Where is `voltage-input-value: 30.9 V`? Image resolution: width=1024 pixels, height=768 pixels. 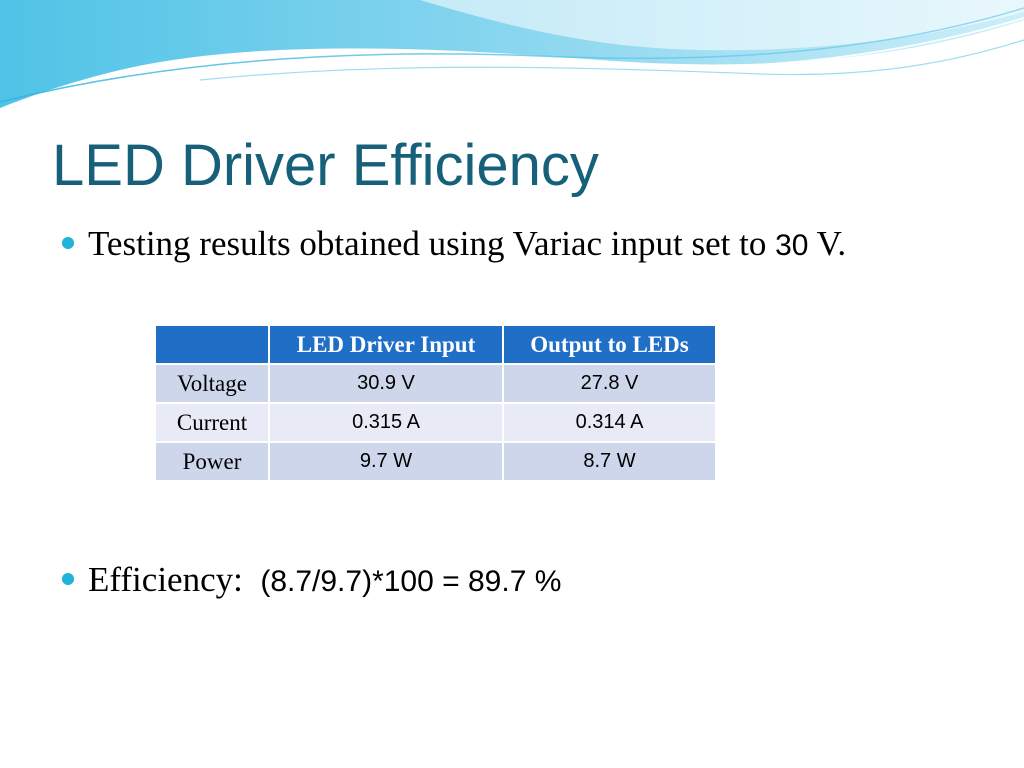 voltage-input-value: 30.9 V is located at coordinates (386, 383).